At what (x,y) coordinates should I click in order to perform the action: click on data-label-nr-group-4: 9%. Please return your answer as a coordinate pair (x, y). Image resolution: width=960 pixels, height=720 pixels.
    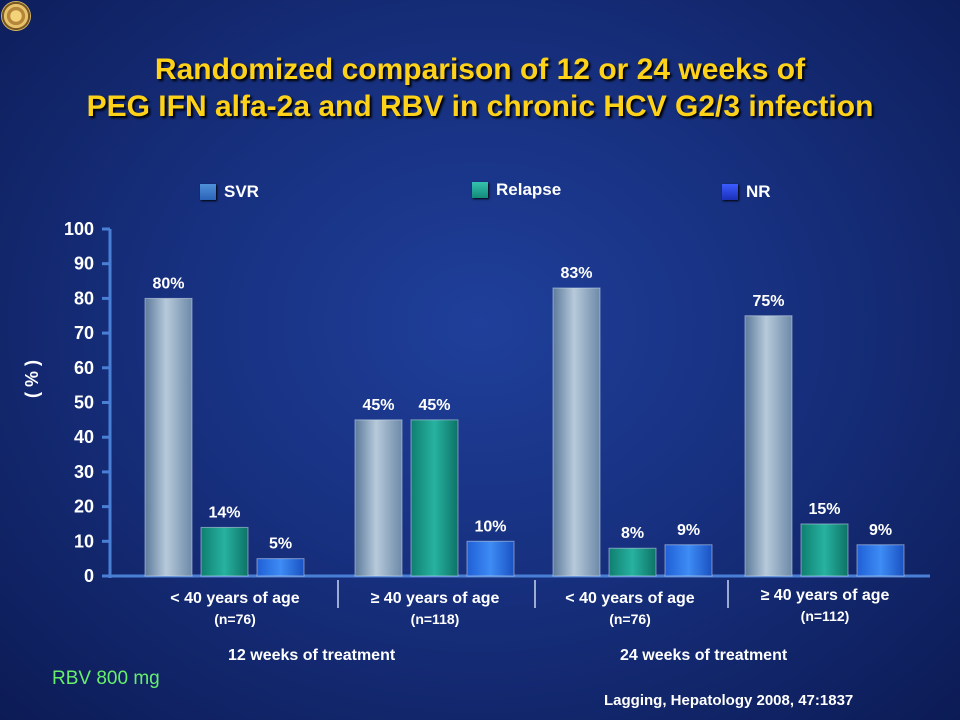
    Looking at the image, I should click on (880, 530).